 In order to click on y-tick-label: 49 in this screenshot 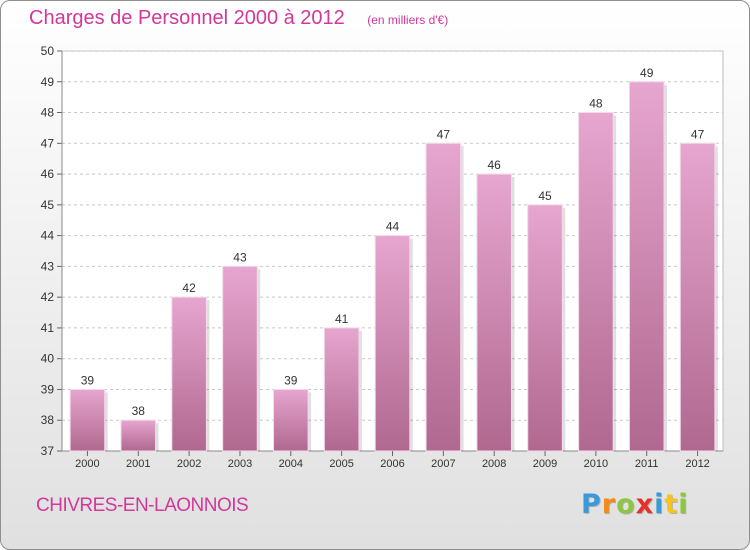, I will do `click(48, 82)`.